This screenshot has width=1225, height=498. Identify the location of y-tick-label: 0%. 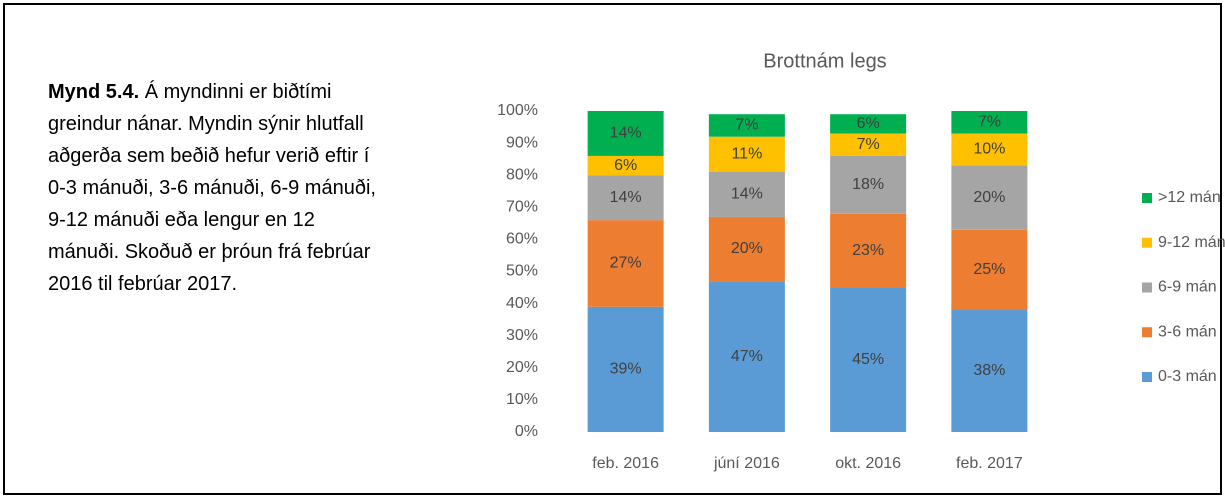
(526, 431).